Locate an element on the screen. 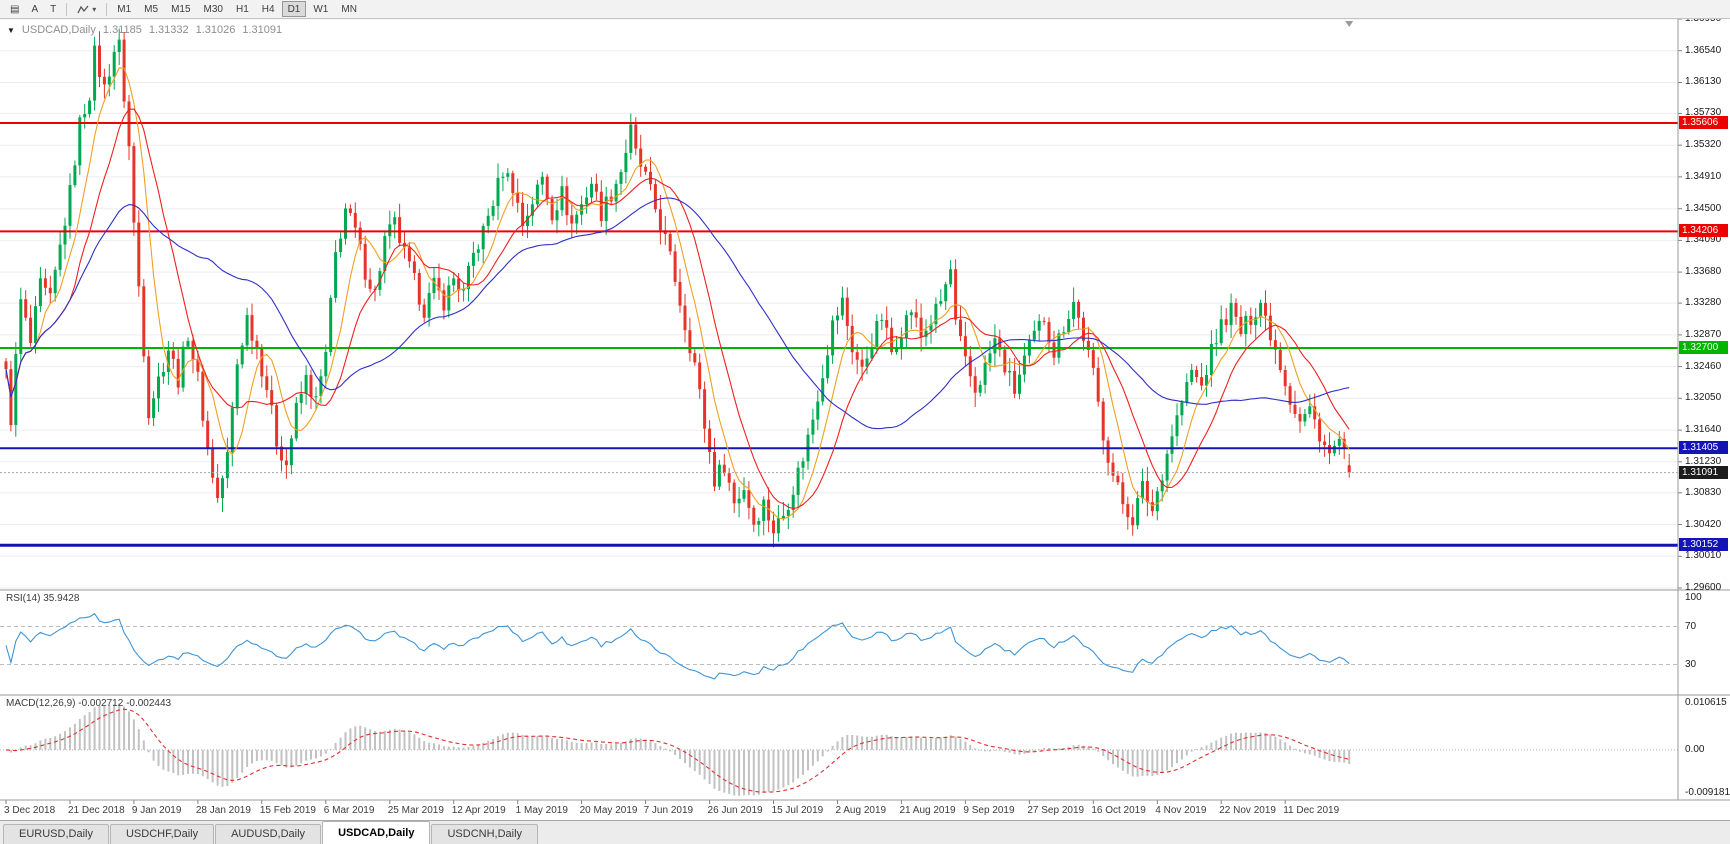  chart-symbol-label: USDCAD,Daily is located at coordinates (58, 30).